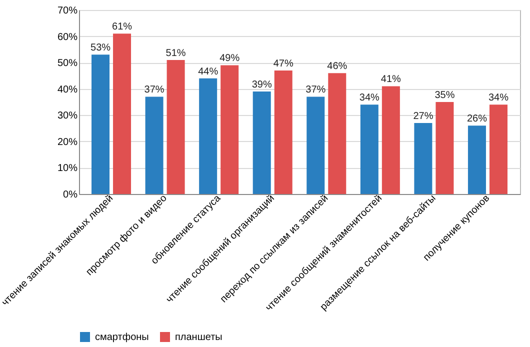 This screenshot has width=530, height=347. I want to click on data-label: 49%, so click(230, 58).